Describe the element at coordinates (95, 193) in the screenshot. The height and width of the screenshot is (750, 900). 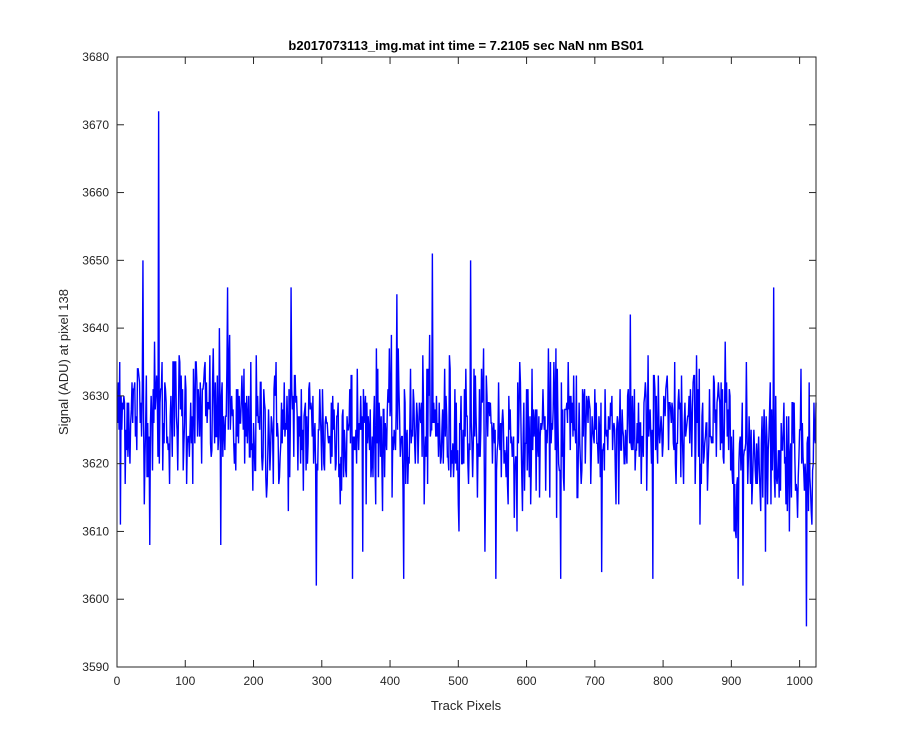
I see `y-tick-label: 3660` at that location.